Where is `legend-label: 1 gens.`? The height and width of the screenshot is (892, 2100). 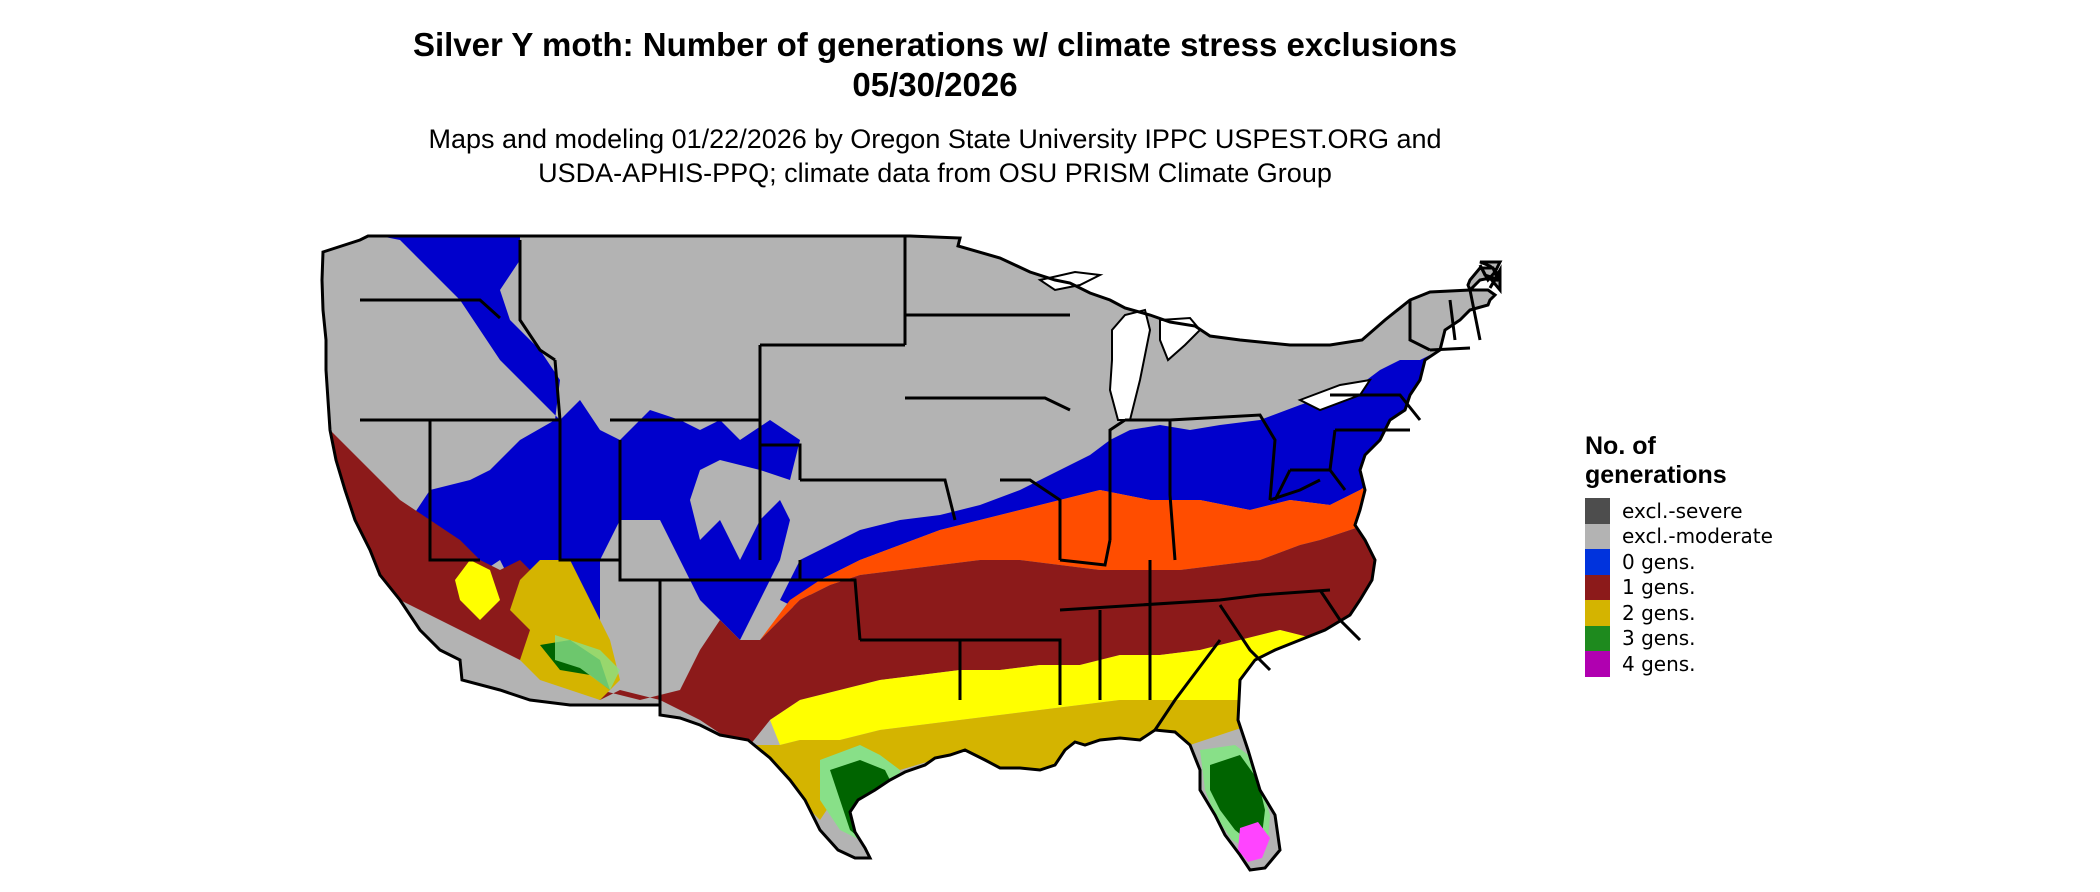 legend-label: 1 gens. is located at coordinates (1659, 587).